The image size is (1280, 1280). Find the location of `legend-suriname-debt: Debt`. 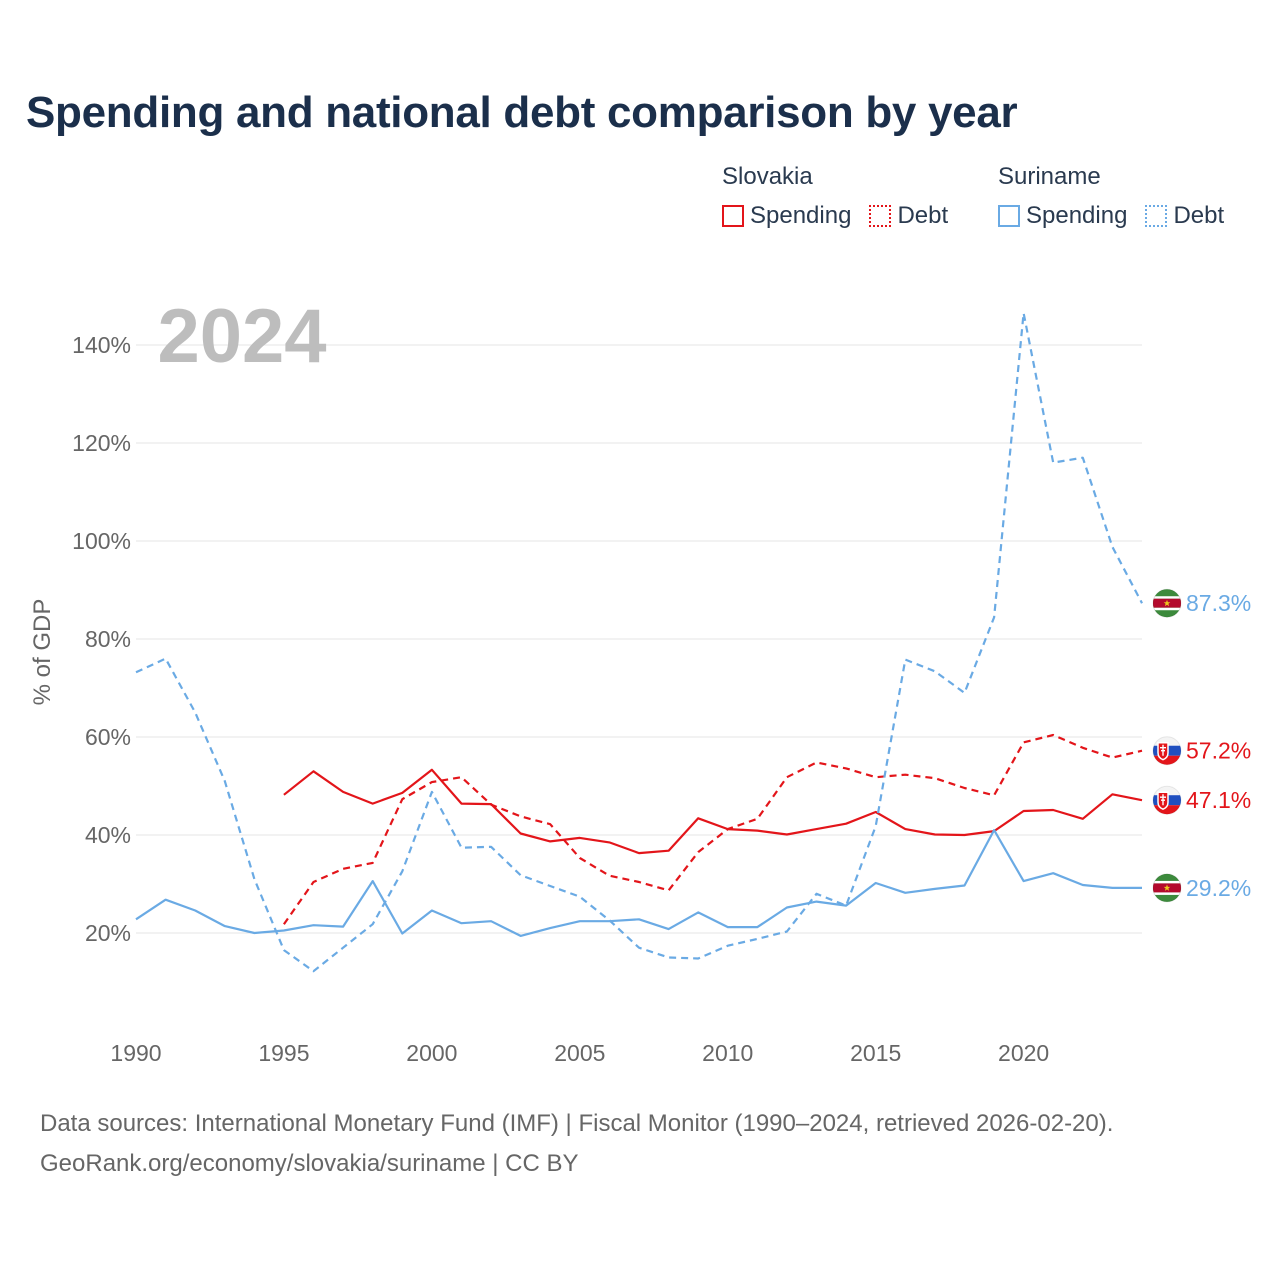

legend-suriname-debt: Debt is located at coordinates (1184, 216).